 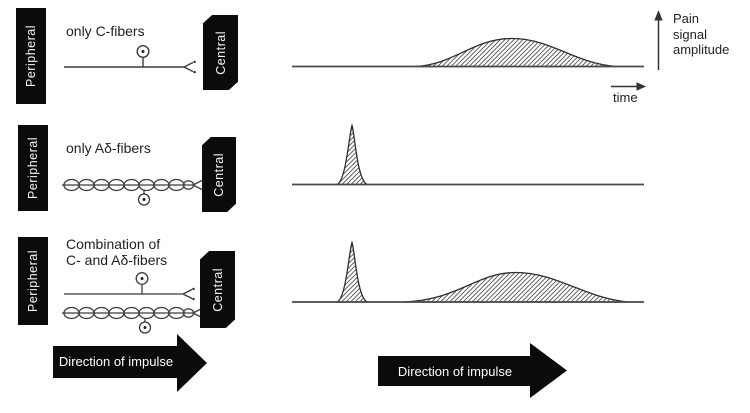 I want to click on central-box-row3: Central, so click(x=217, y=289).